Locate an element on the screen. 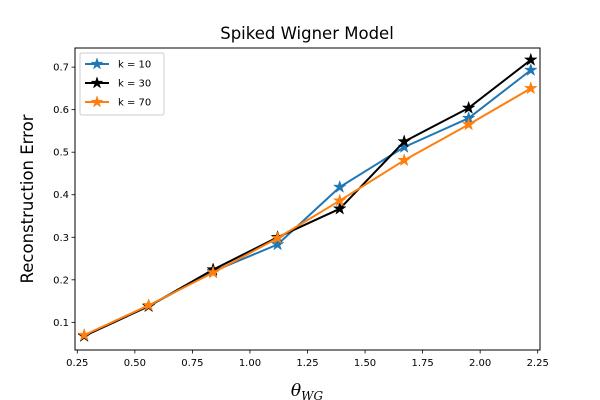  x-tick-label: 2.00 is located at coordinates (480, 363).